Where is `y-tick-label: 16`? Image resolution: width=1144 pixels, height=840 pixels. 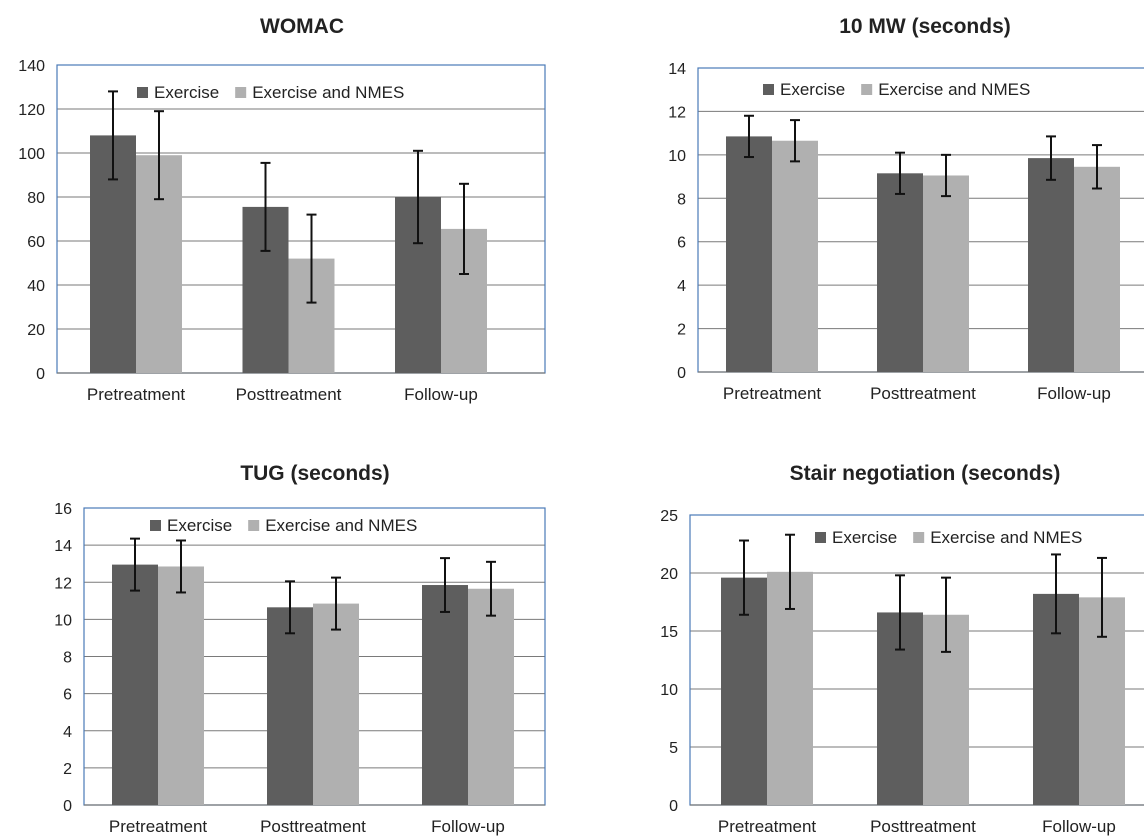
y-tick-label: 16 is located at coordinates (63, 509).